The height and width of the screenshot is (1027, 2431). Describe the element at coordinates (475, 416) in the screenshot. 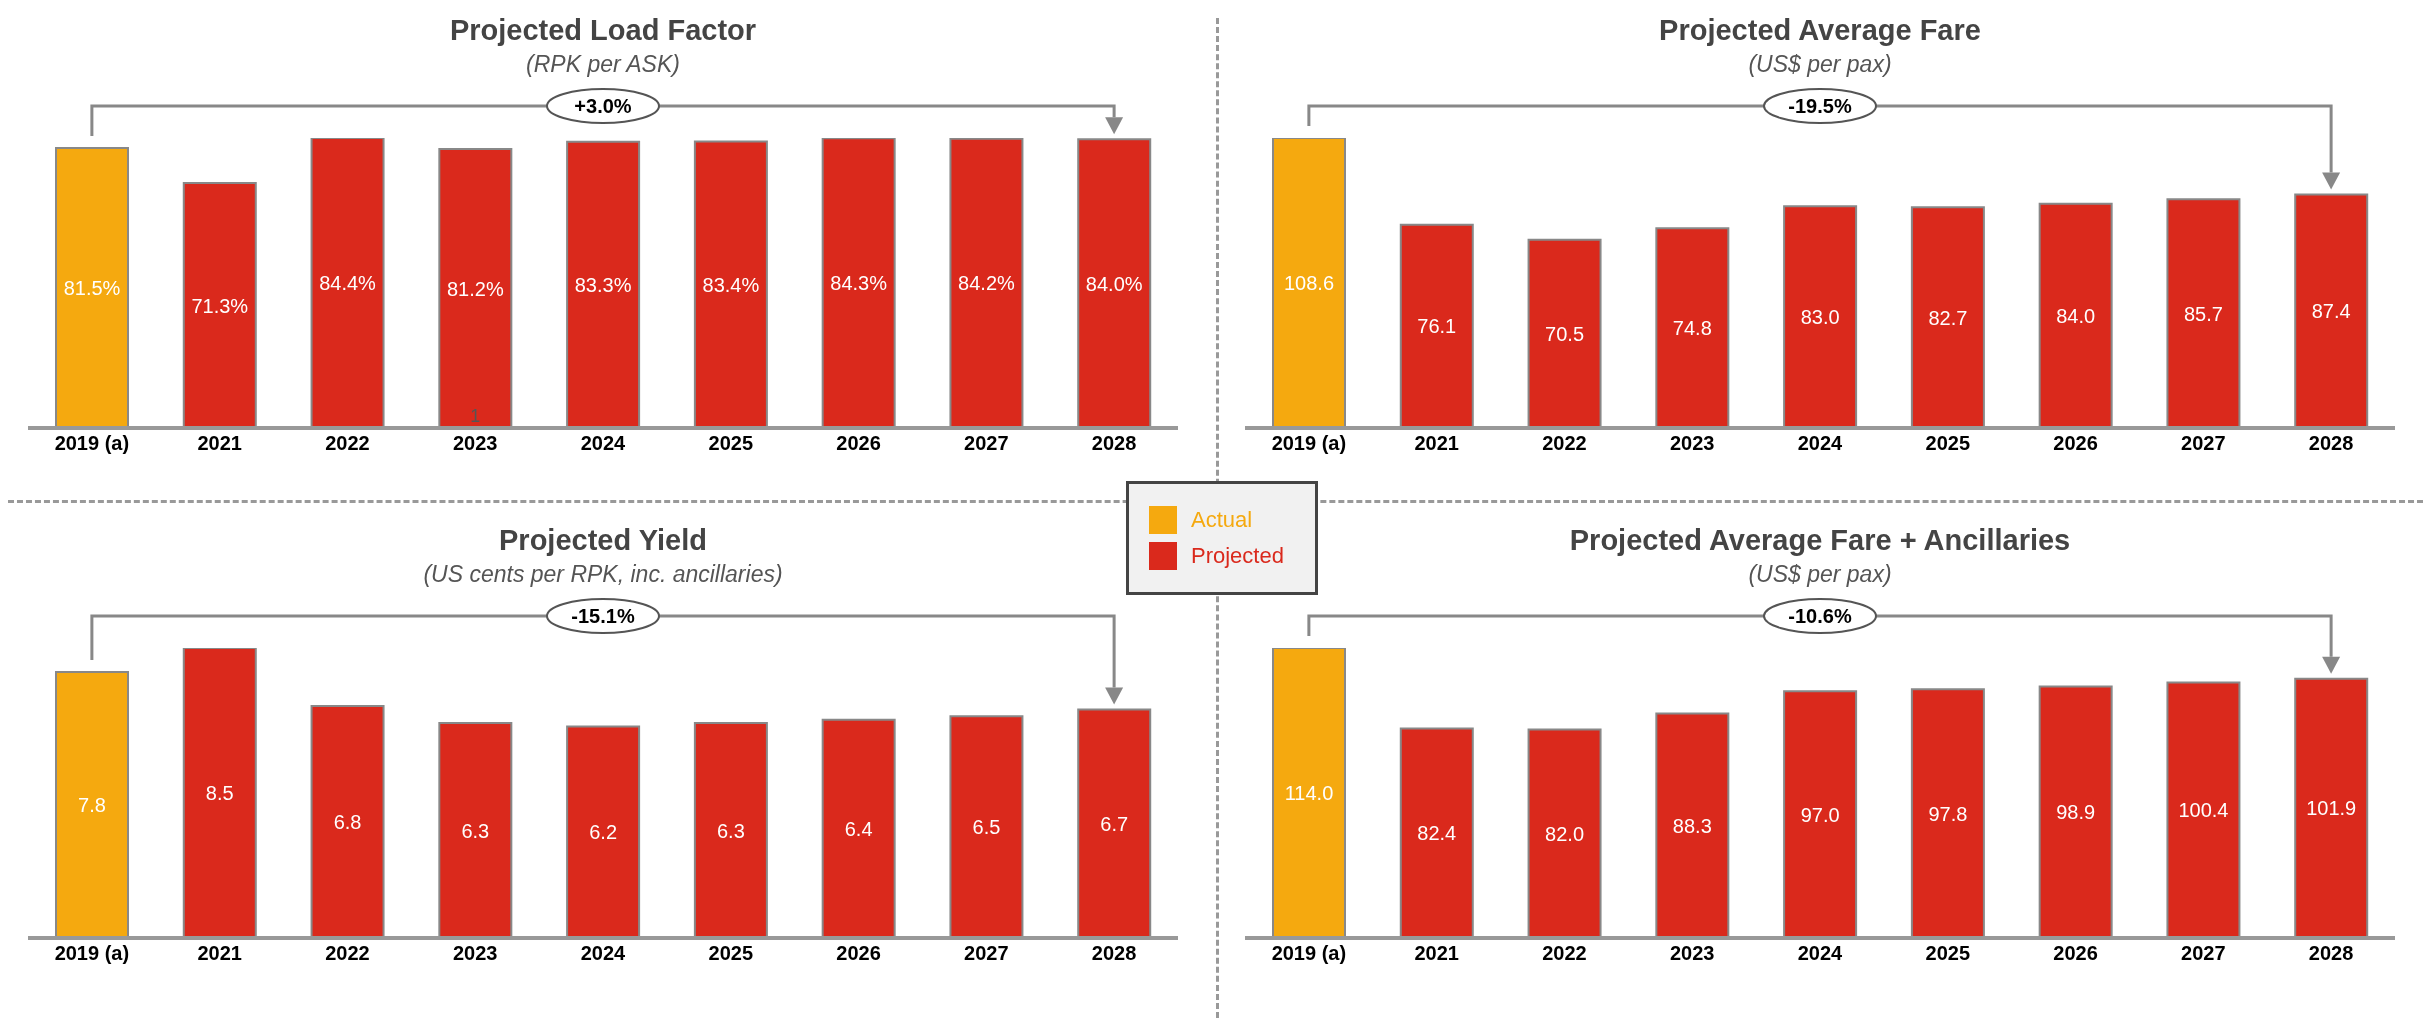

I see `annotation: 1` at that location.